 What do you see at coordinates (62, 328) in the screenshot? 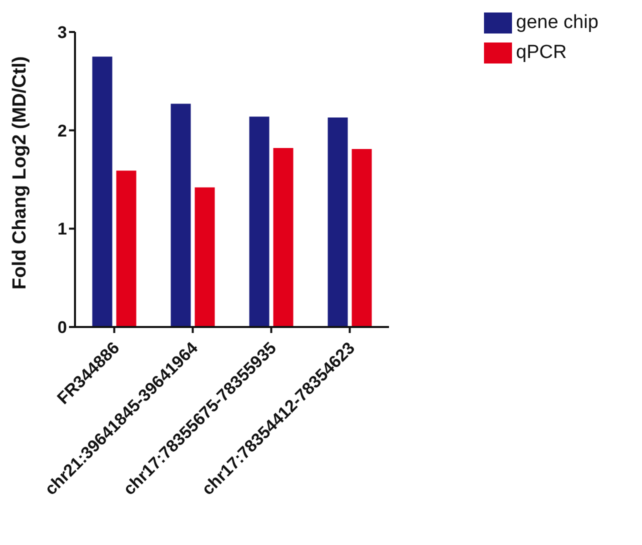
I see `y-tick-label: 0` at bounding box center [62, 328].